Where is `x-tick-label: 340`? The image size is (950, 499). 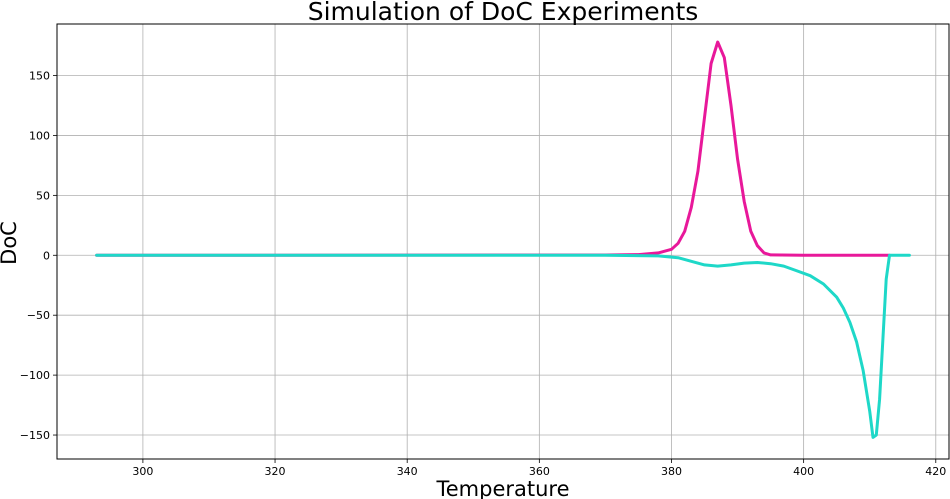 x-tick-label: 340 is located at coordinates (407, 471).